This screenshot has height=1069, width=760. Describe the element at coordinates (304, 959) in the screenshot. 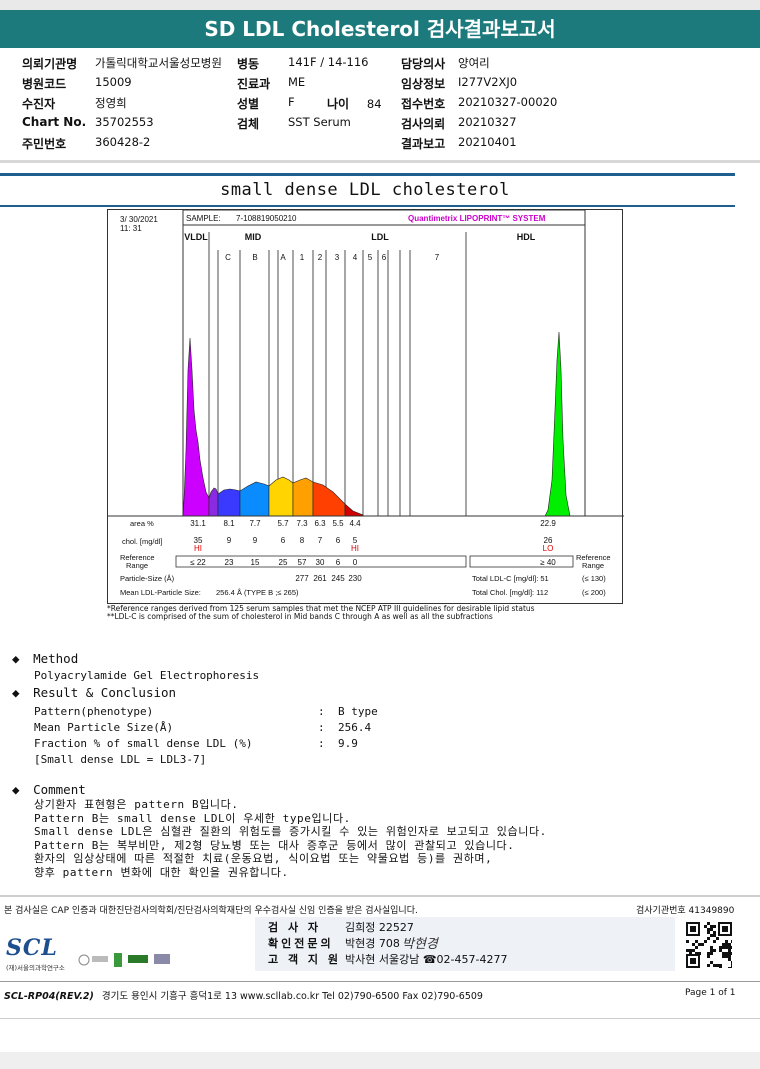

I see `signer-role: 고 객 지 원` at that location.